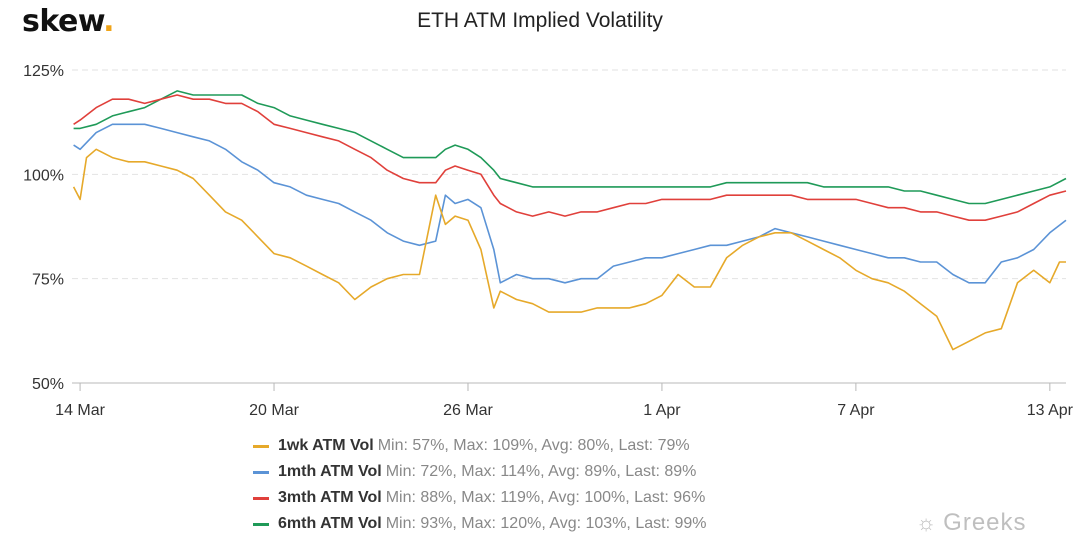  What do you see at coordinates (261, 524) in the screenshot?
I see `legend-swatch-6mth` at bounding box center [261, 524].